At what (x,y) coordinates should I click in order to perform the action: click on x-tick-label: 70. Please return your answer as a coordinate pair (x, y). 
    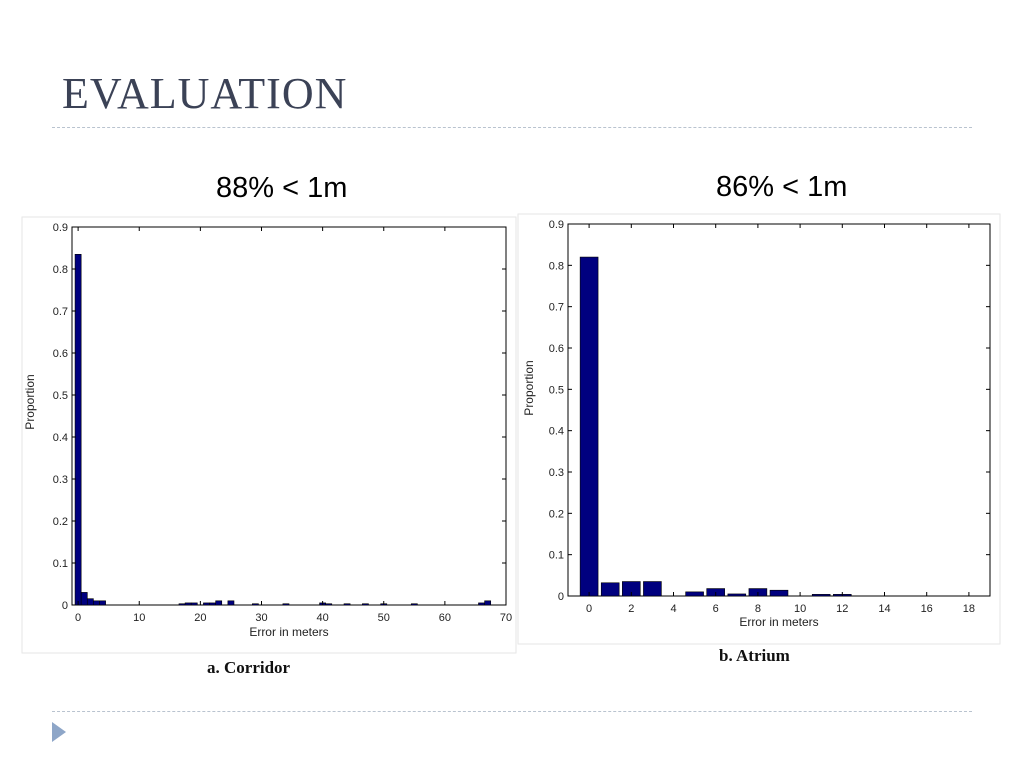
    Looking at the image, I should click on (506, 618).